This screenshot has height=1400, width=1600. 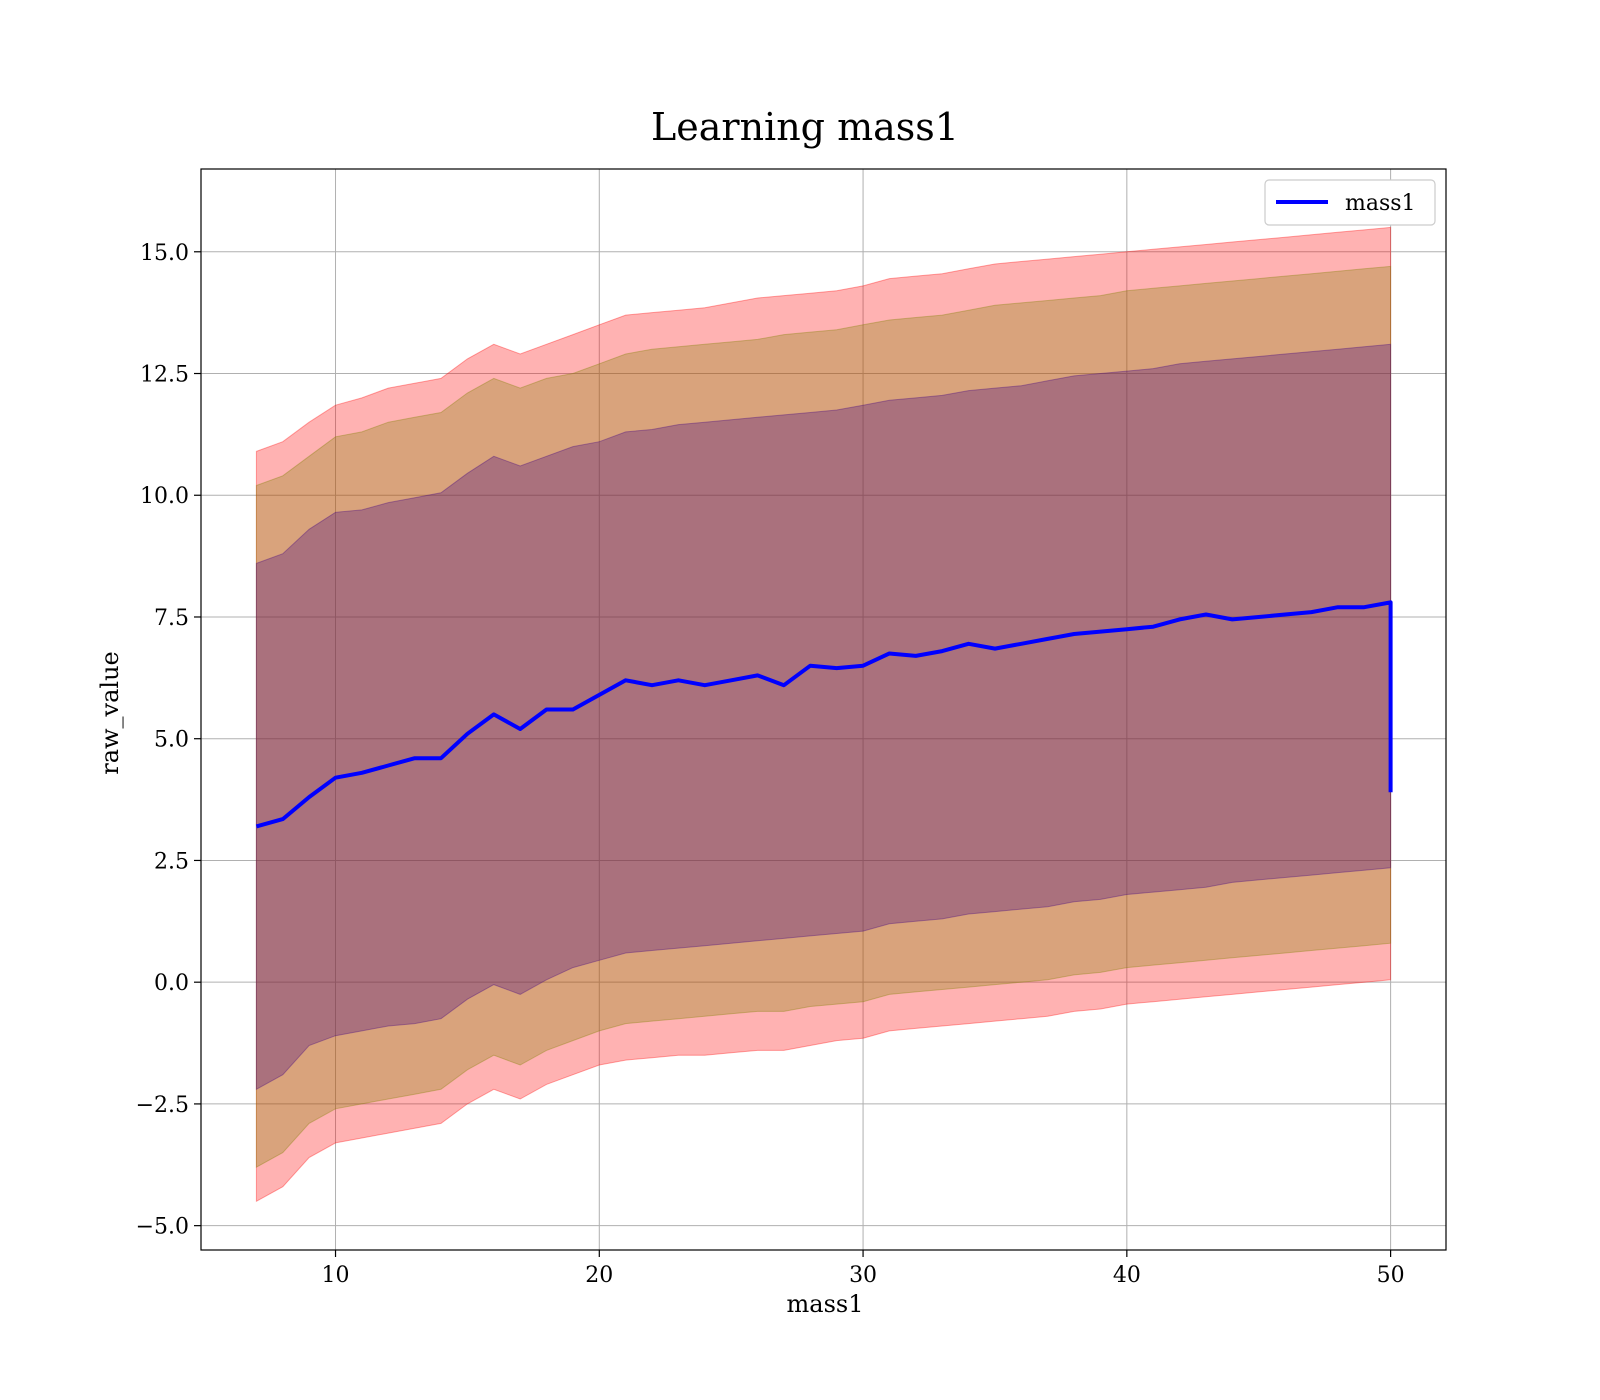 What do you see at coordinates (162, 1227) in the screenshot?
I see `y-tick-label: −5.0` at bounding box center [162, 1227].